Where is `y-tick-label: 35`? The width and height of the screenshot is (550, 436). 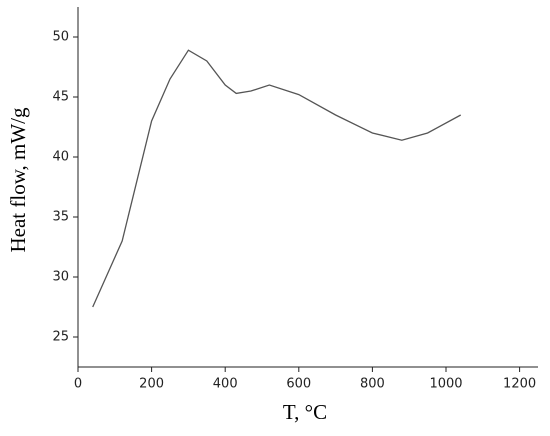
y-tick-label: 35 is located at coordinates (60, 217).